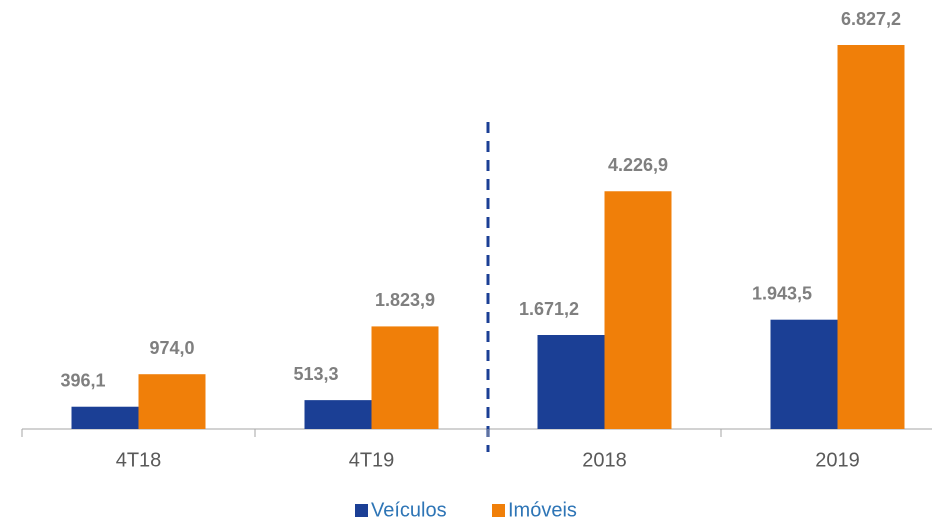 The width and height of the screenshot is (932, 524). I want to click on x-tick-label: 2018, so click(604, 460).